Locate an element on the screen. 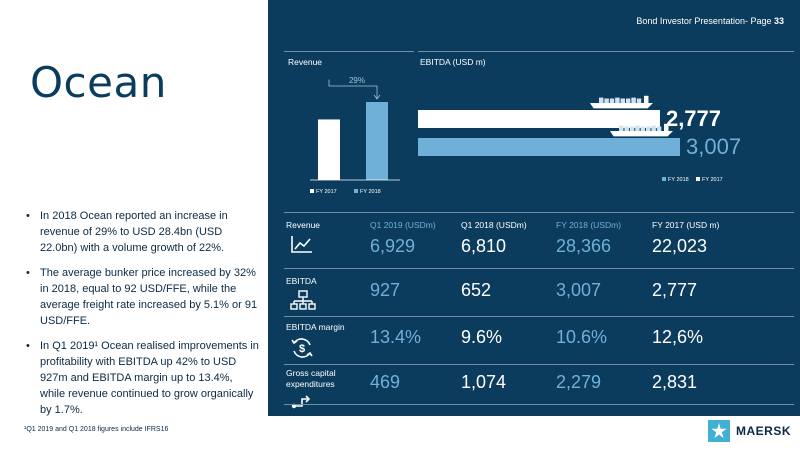 The height and width of the screenshot is (450, 800). ebitda-bar-chart: 2,777 3,007 FY 2018 FY 2017 is located at coordinates (579, 139).